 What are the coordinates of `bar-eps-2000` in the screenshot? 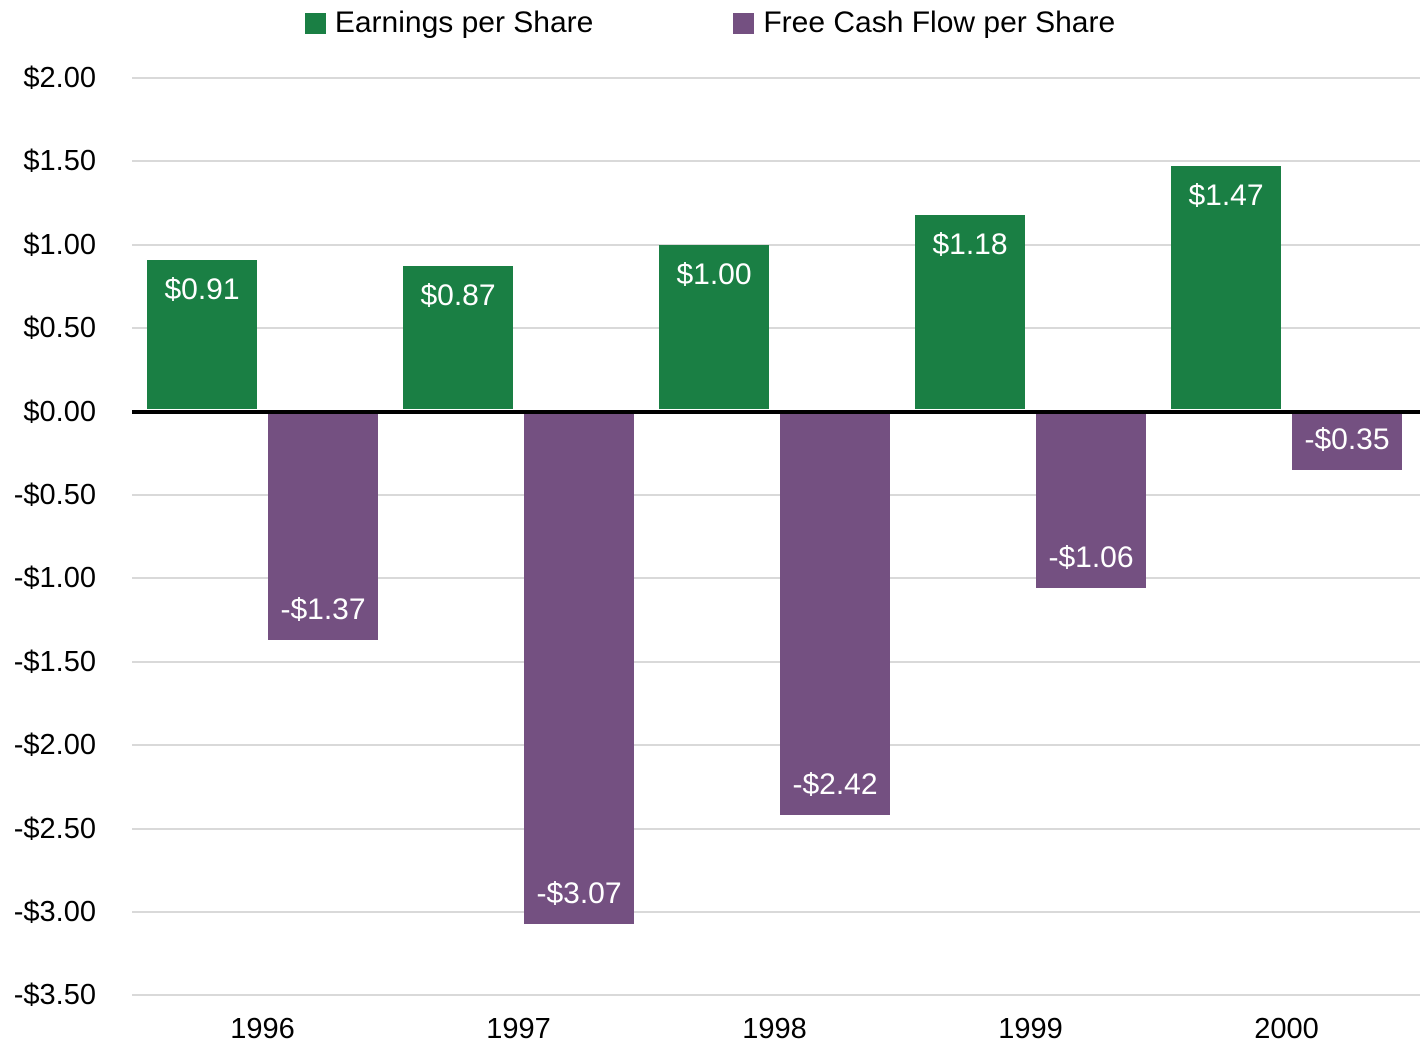 It's located at (1226, 288).